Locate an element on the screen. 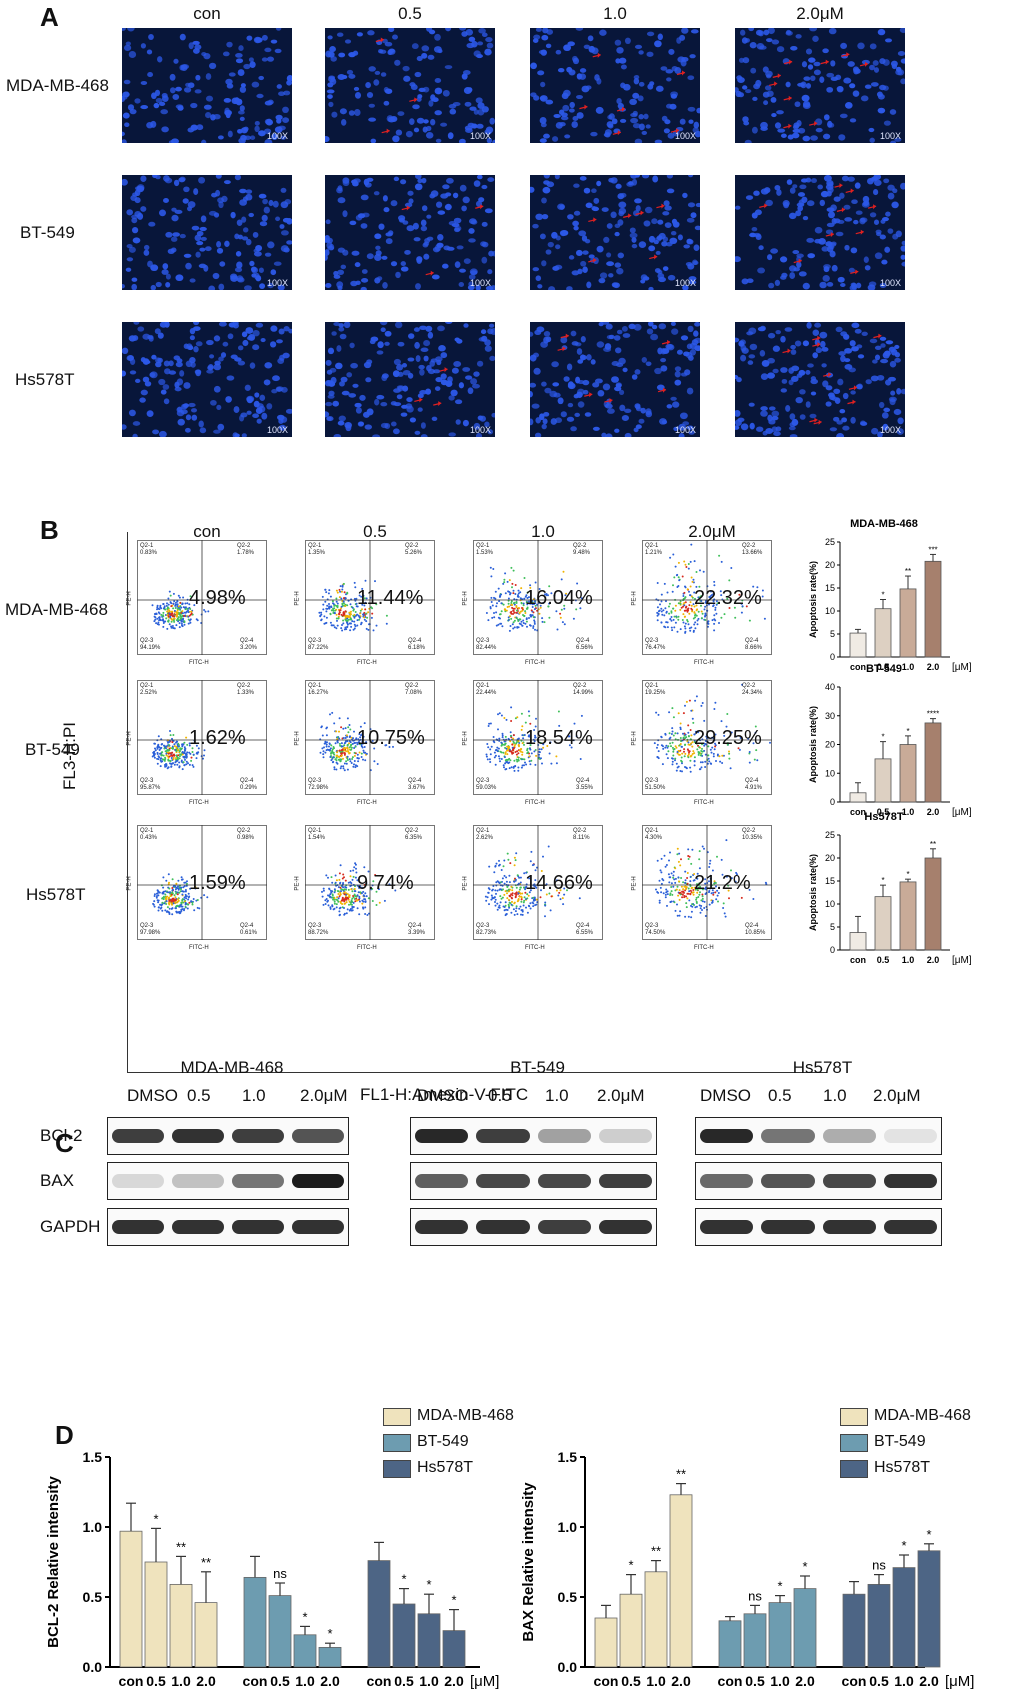 The image size is (1020, 1695). quadrant-q2-1: Q2-1 0.83% is located at coordinates (149, 549).